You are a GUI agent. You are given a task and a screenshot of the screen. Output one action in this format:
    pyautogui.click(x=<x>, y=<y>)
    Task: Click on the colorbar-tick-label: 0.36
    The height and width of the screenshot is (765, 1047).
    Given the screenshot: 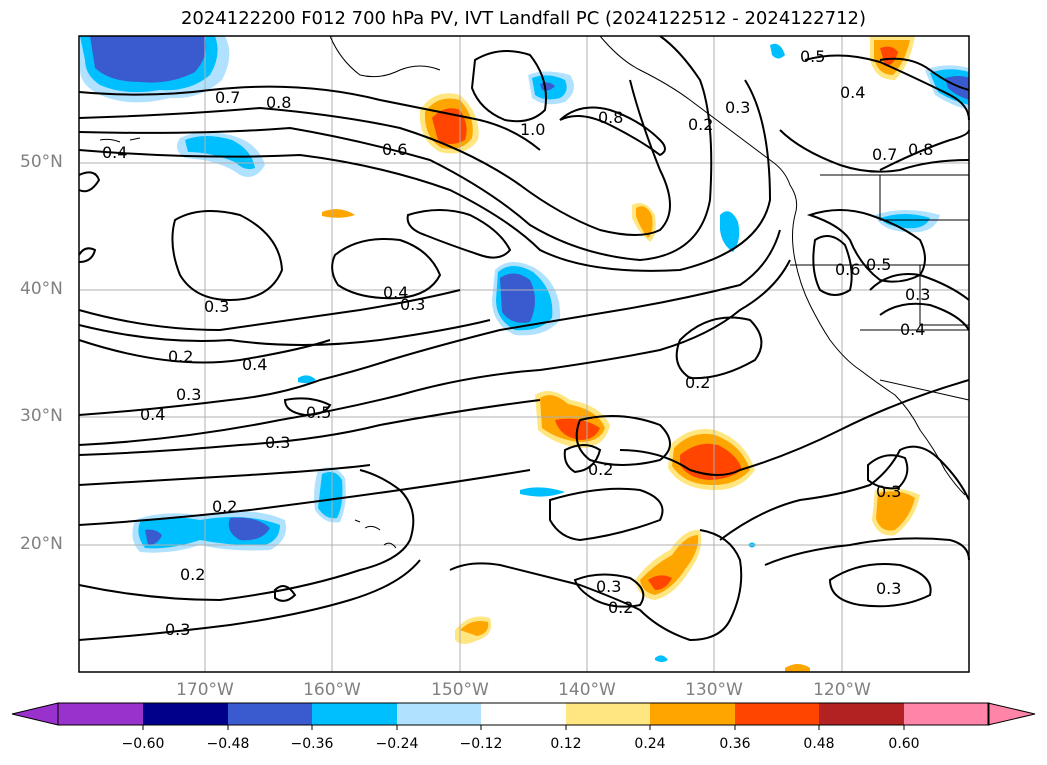 What is the action you would take?
    pyautogui.click(x=735, y=744)
    